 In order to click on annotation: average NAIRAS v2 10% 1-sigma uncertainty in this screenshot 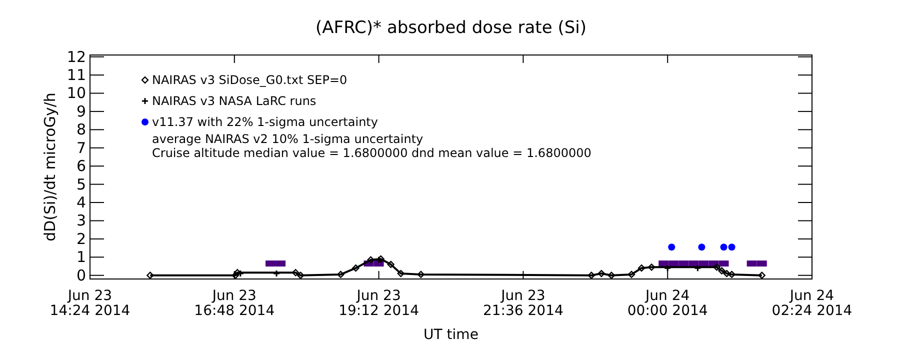, I will do `click(288, 139)`.